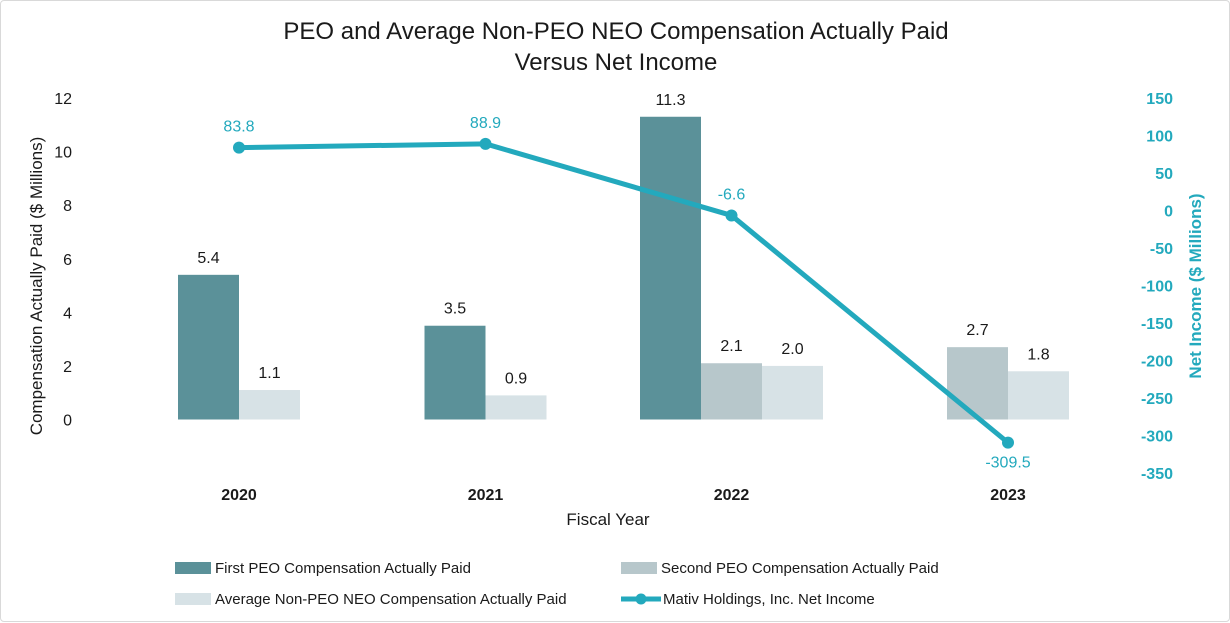 The width and height of the screenshot is (1230, 623). What do you see at coordinates (1157, 437) in the screenshot?
I see `y2-tick-9: -300` at bounding box center [1157, 437].